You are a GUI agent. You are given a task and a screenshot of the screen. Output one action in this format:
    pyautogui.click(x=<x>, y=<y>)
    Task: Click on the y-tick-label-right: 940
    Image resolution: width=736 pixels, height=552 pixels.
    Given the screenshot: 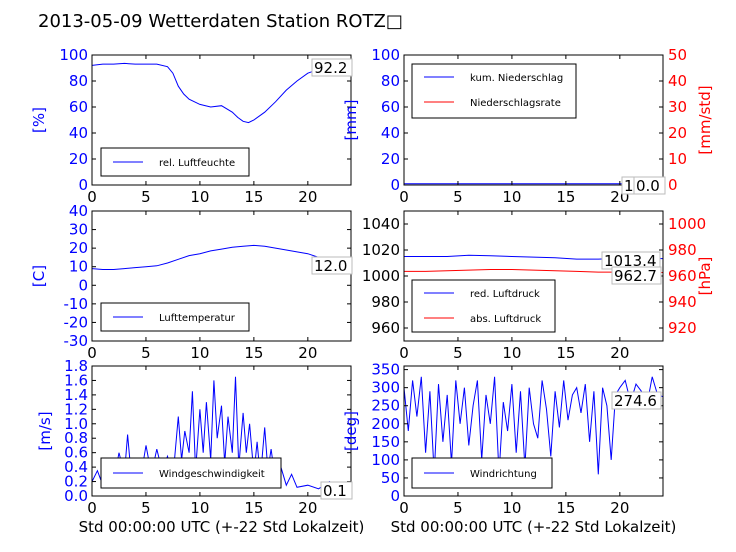 What is the action you would take?
    pyautogui.click(x=682, y=302)
    